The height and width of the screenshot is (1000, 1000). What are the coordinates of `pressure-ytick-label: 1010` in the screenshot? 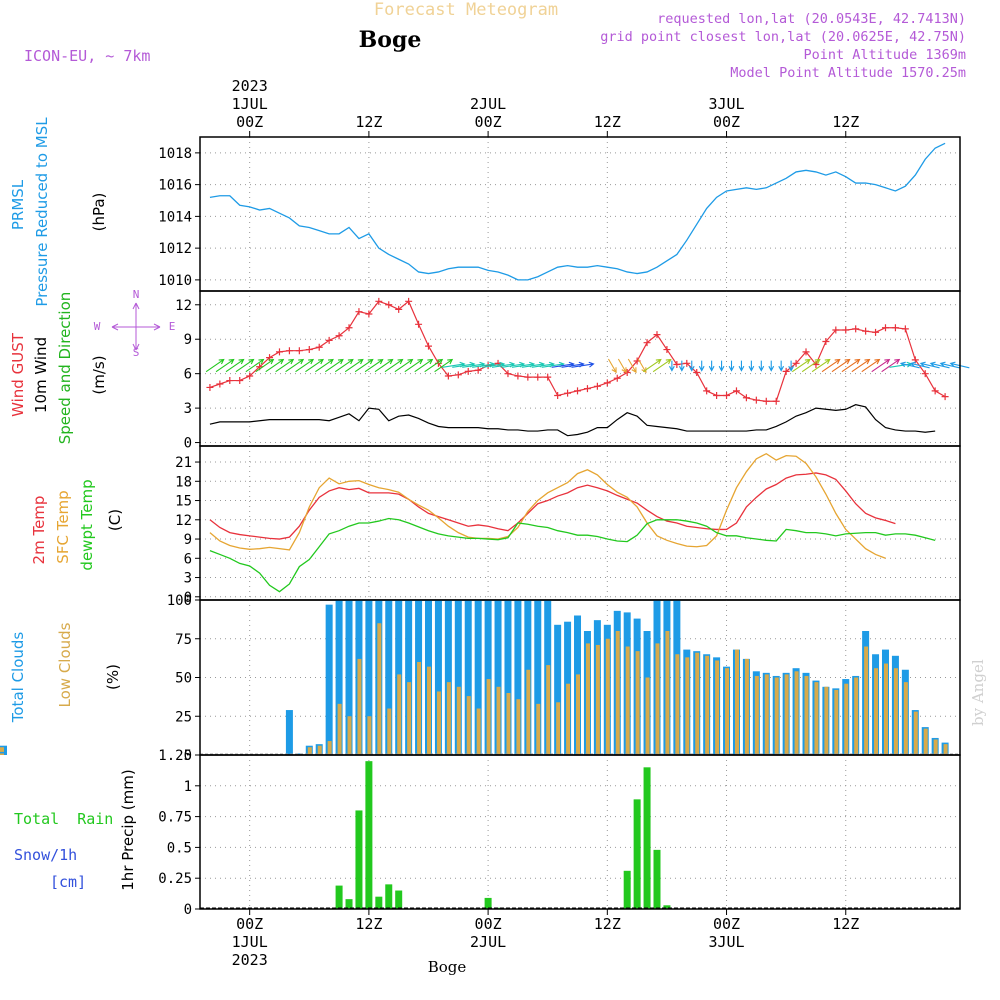 It's located at (175, 281).